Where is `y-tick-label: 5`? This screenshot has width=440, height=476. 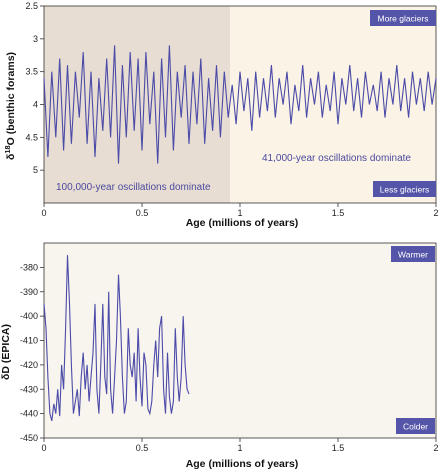
y-tick-label: 5 is located at coordinates (35, 170).